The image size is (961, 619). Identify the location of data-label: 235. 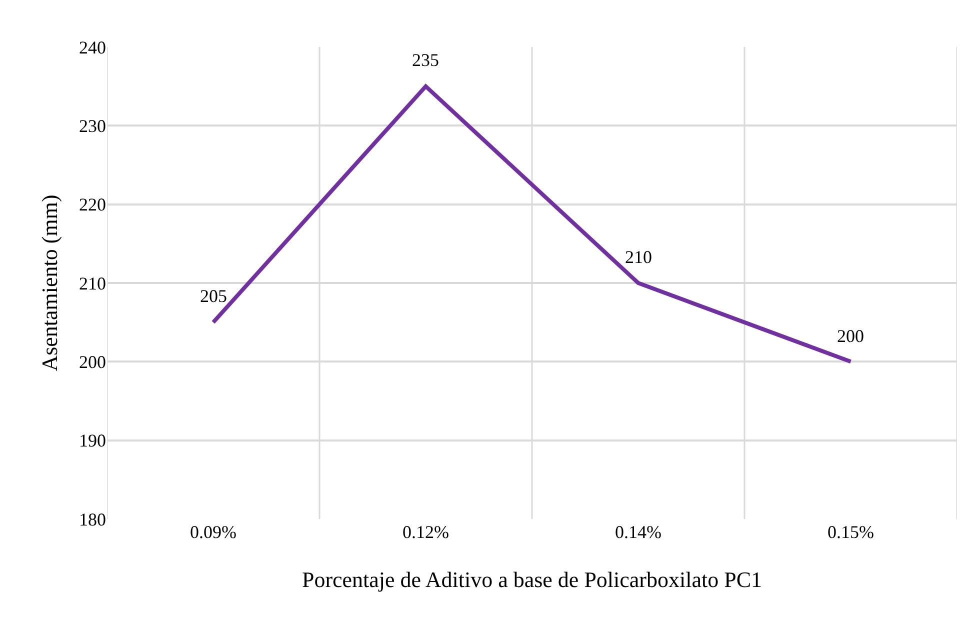
(425, 60).